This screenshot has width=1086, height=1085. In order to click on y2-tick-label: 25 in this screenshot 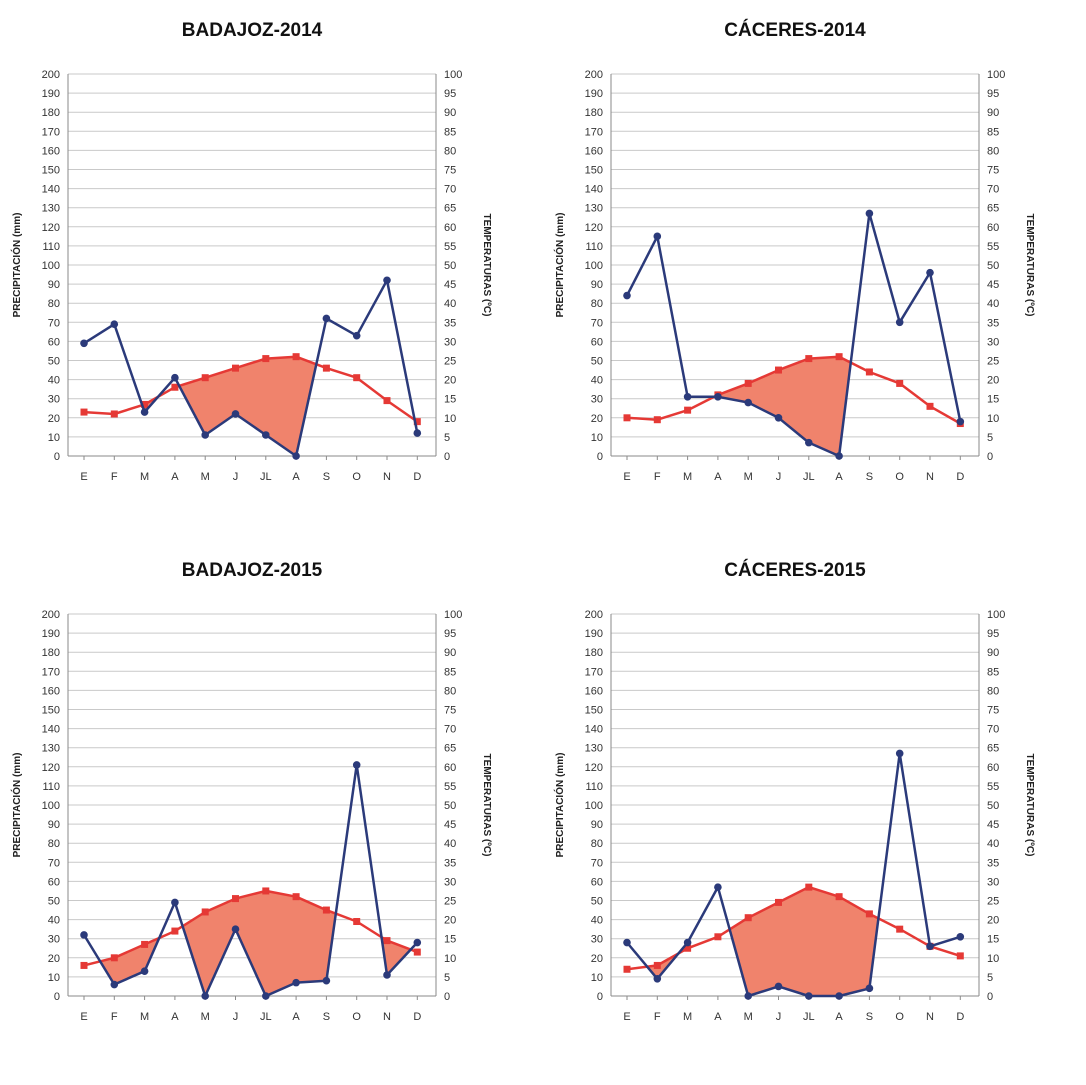, I will do `click(450, 902)`.